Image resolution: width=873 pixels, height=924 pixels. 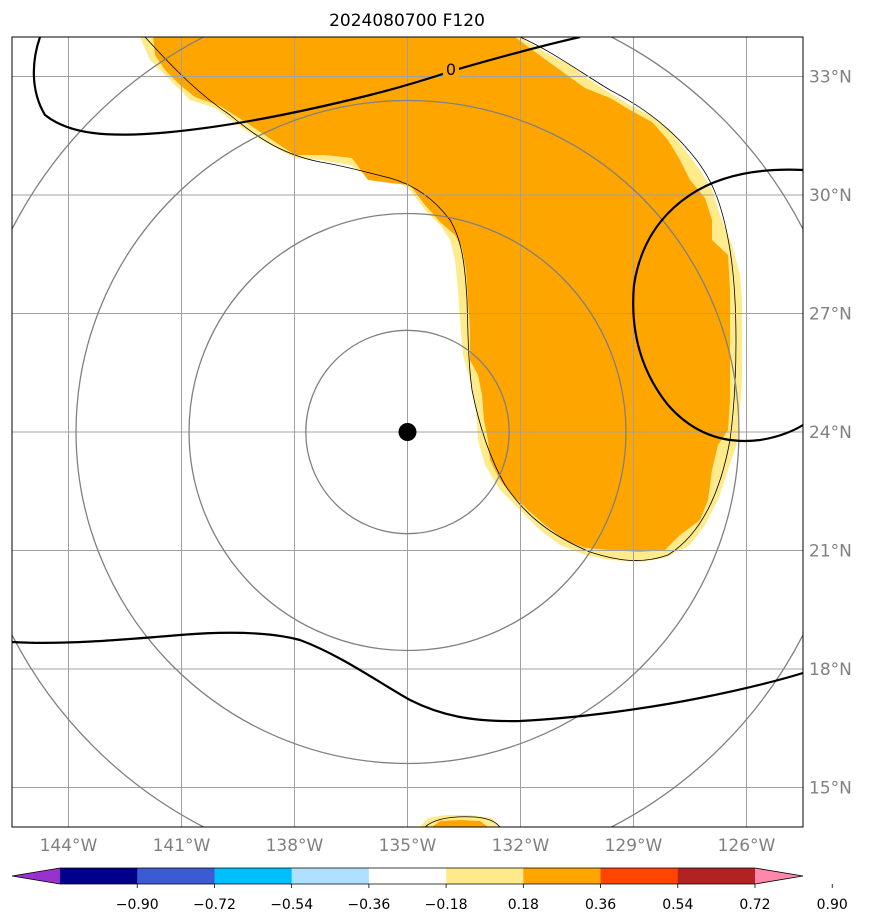 What do you see at coordinates (137, 905) in the screenshot?
I see `colorbar-tick-label: −0.90` at bounding box center [137, 905].